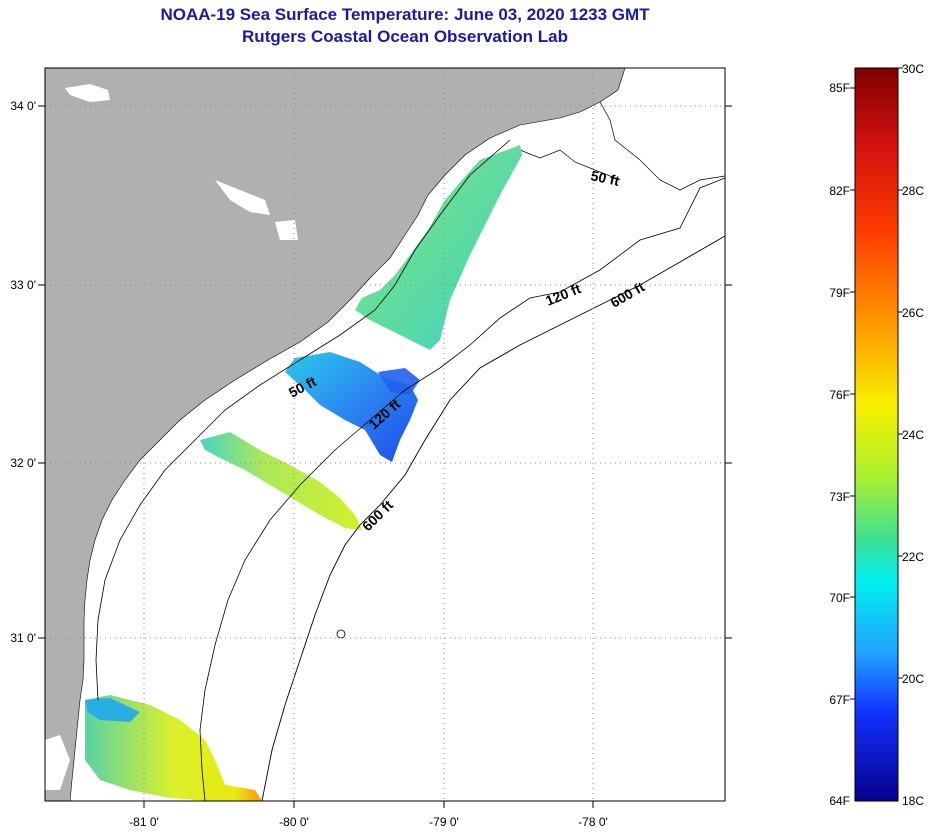 The height and width of the screenshot is (832, 936). What do you see at coordinates (438, 247) in the screenshot?
I see `sst-patch-north` at bounding box center [438, 247].